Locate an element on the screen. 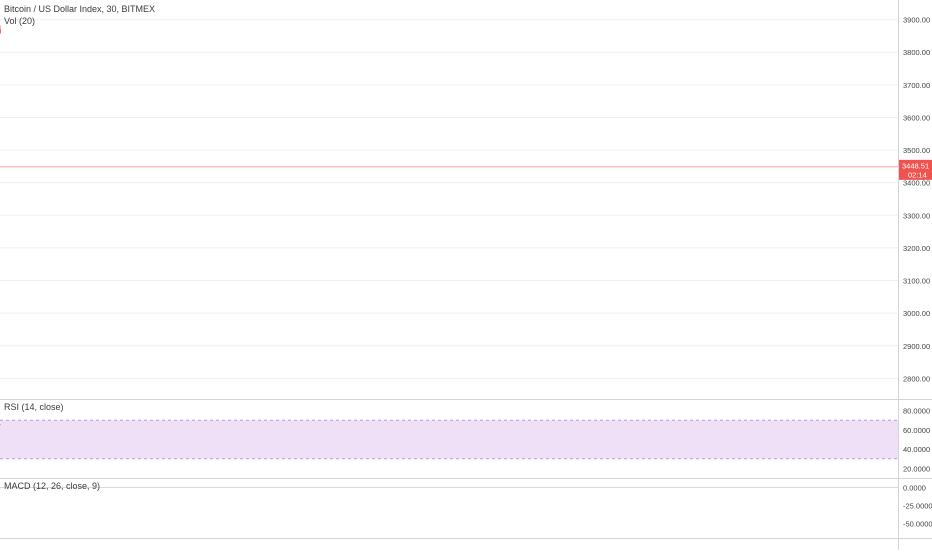 This screenshot has height=555, width=932. rsi-band is located at coordinates (449, 439).